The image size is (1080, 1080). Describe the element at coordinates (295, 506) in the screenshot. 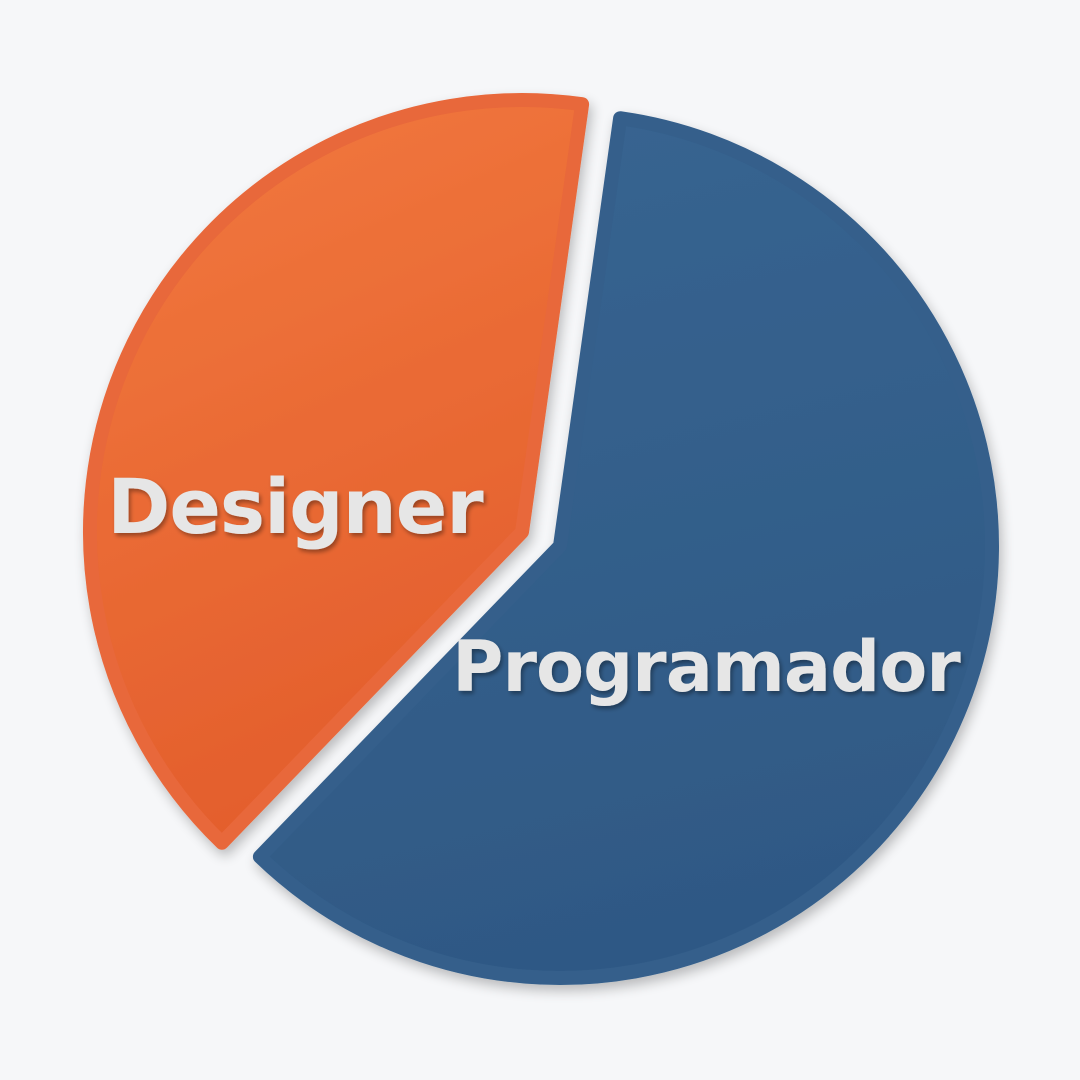

I see `pie-label-designer: Designer` at that location.